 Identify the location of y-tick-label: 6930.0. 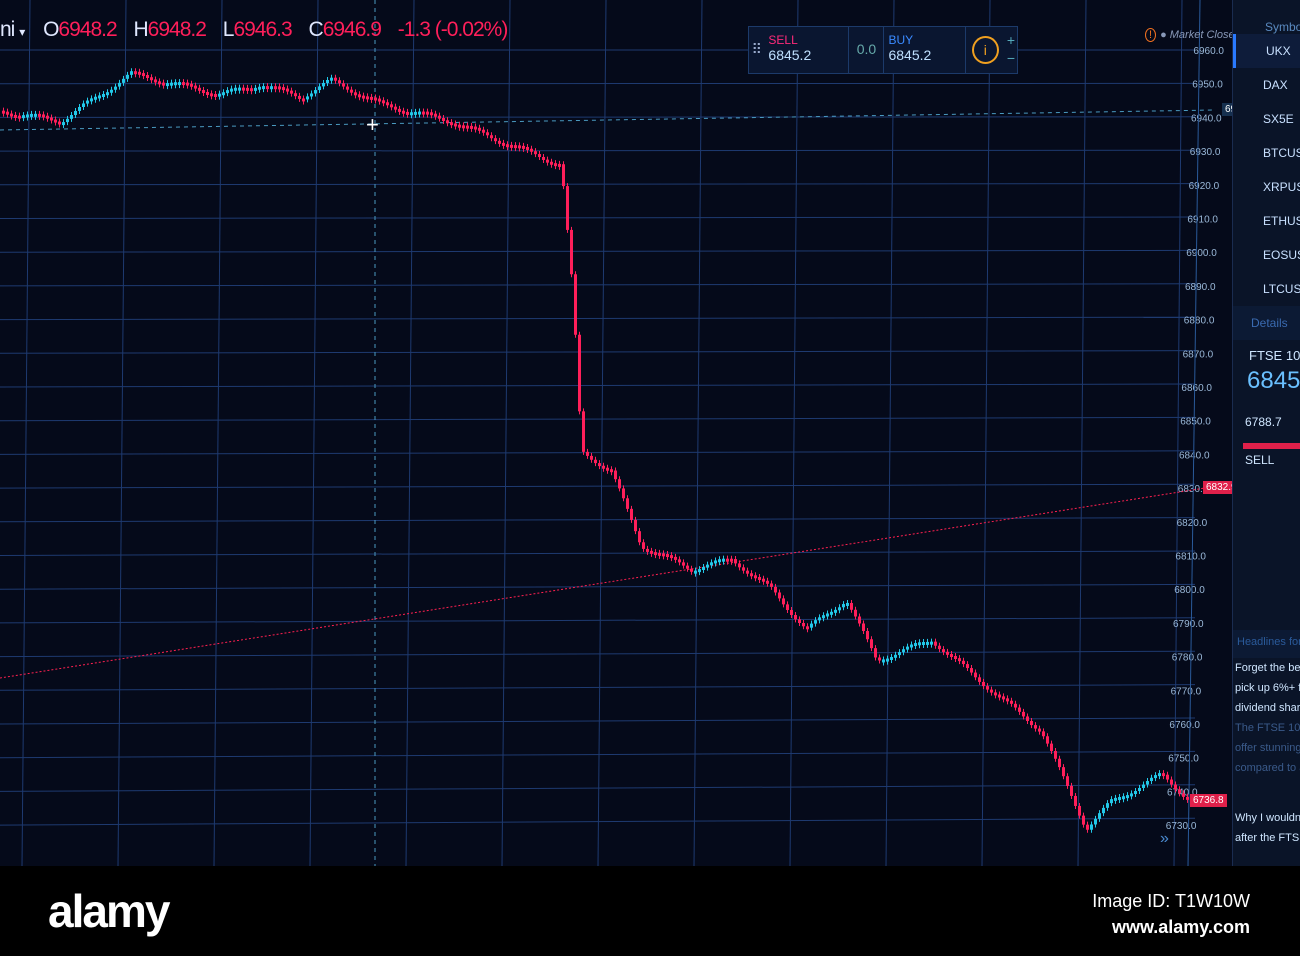
(1205, 152).